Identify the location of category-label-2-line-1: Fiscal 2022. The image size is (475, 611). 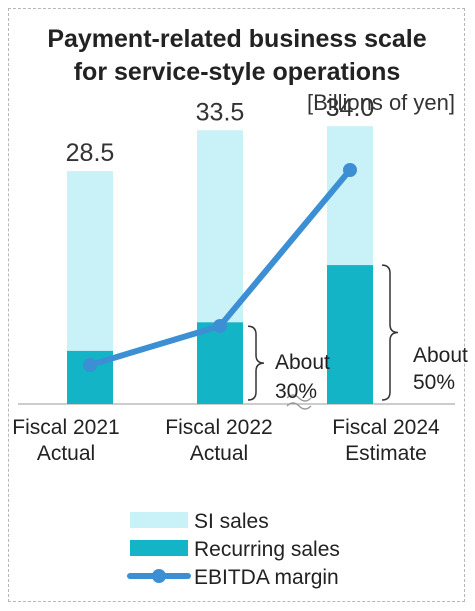
(218, 427).